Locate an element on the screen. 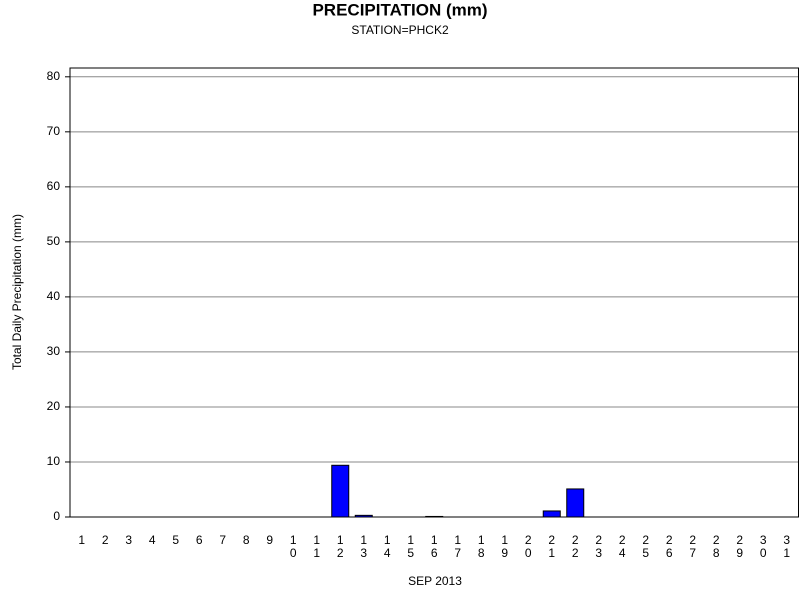  x-tick-label: 6 is located at coordinates (199, 540).